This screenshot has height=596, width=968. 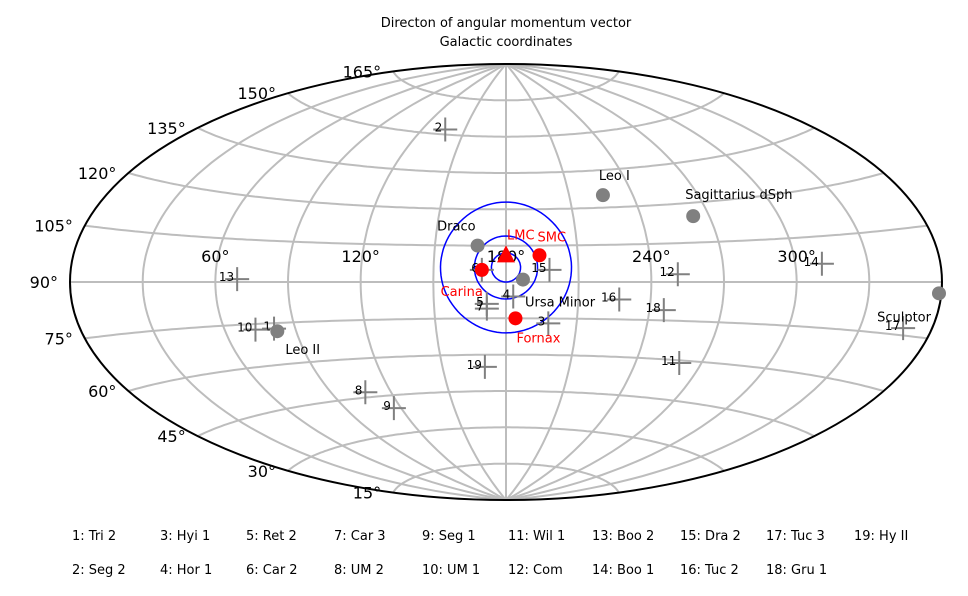 What do you see at coordinates (796, 570) in the screenshot?
I see `legend-entry: 18: Gru 1` at bounding box center [796, 570].